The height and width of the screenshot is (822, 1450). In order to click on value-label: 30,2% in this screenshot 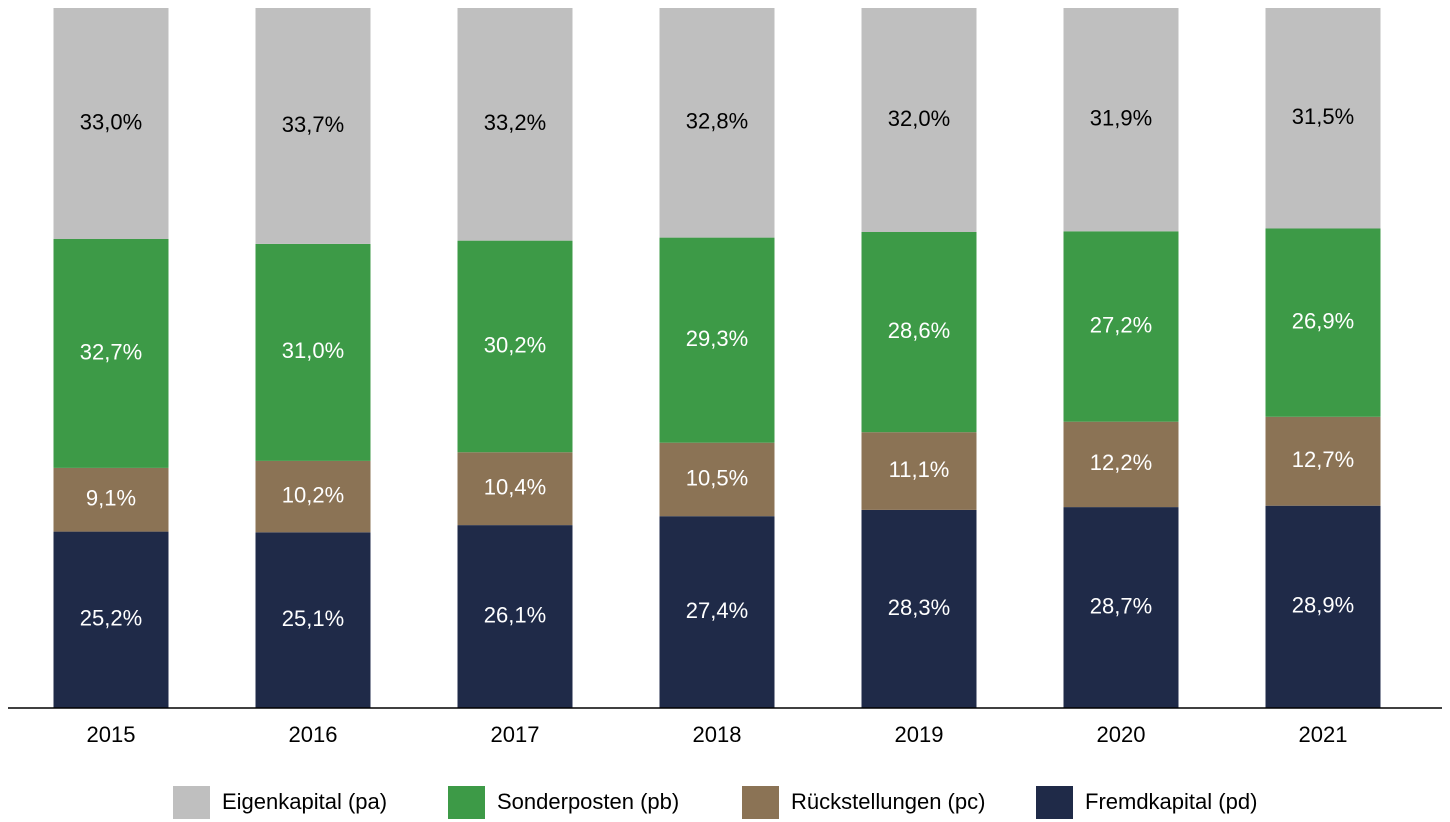, I will do `click(515, 344)`.